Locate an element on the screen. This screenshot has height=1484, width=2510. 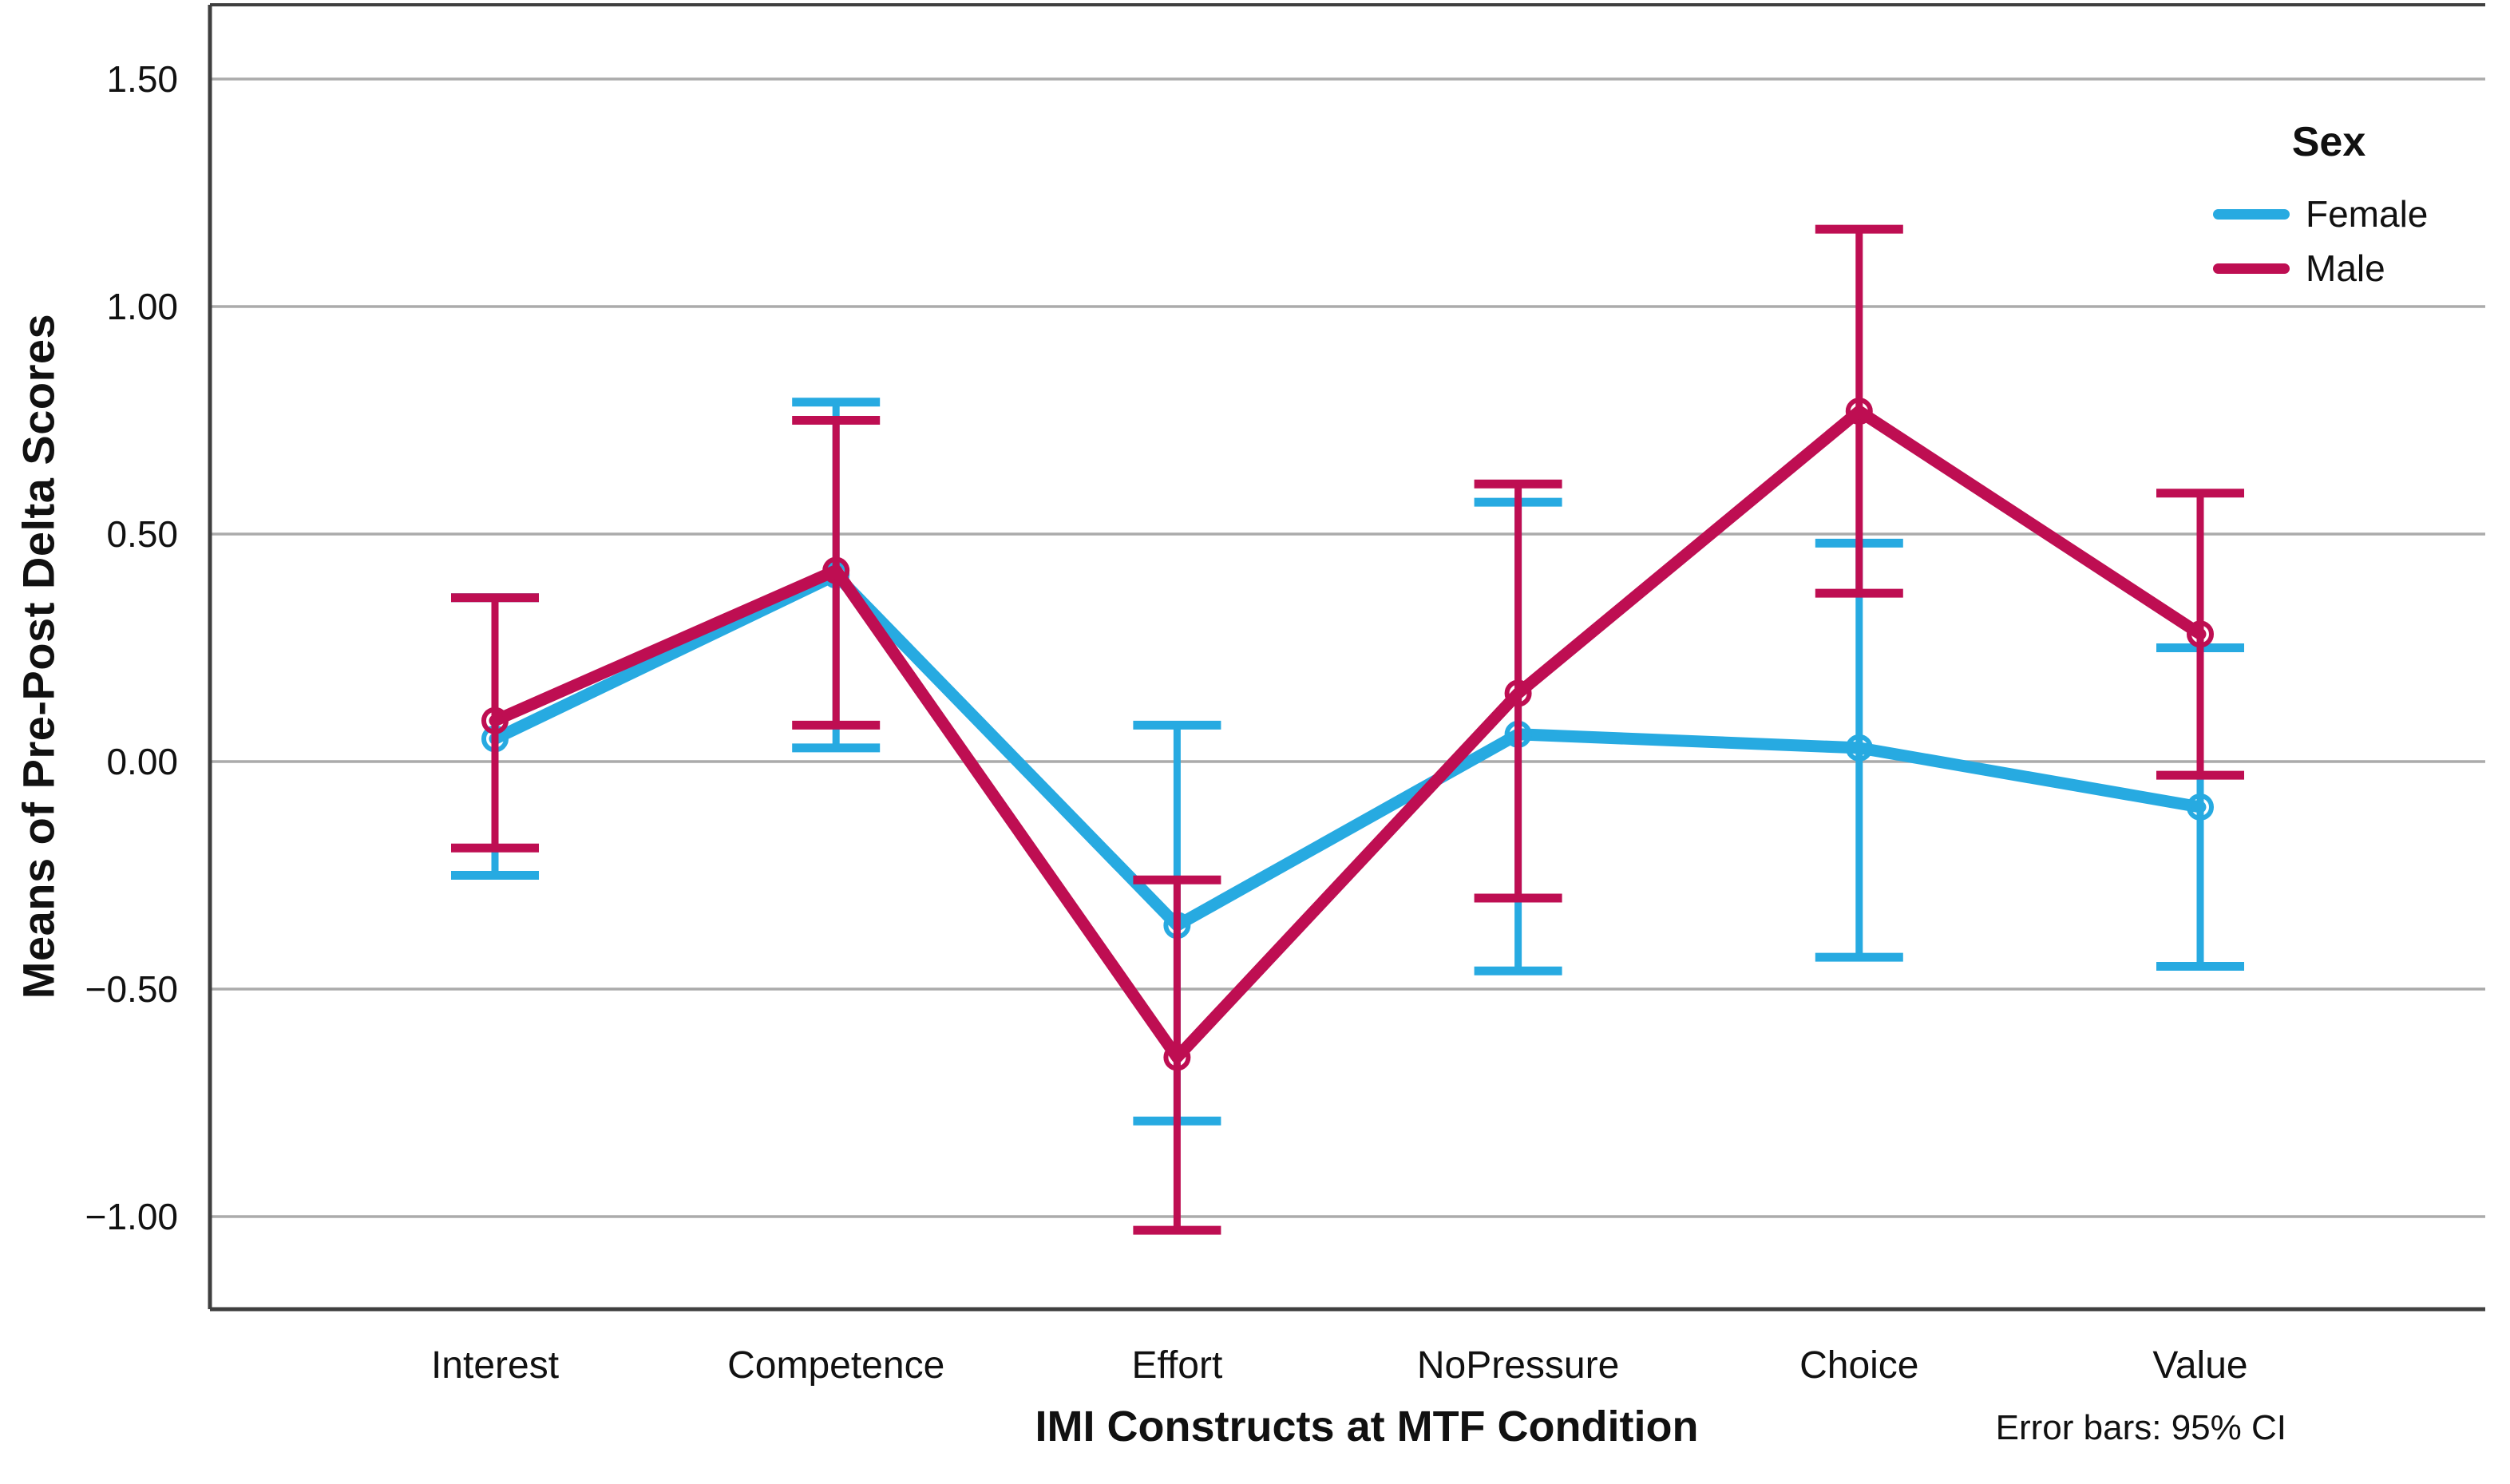
legend-title: Sex is located at coordinates (2329, 142).